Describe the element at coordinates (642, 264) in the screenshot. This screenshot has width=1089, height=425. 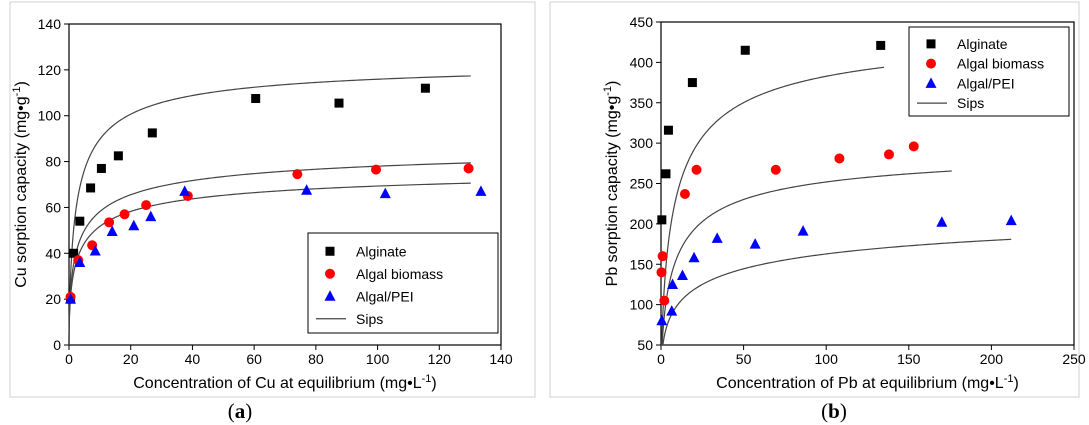
I see `y-tick-label: 150` at that location.